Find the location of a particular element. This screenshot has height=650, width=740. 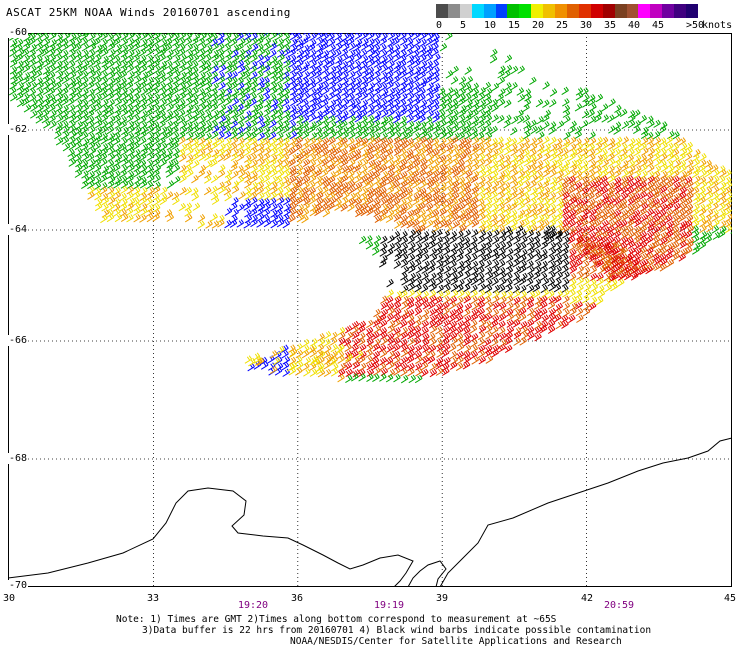

scale-tick-label: 5 is located at coordinates (463, 25).